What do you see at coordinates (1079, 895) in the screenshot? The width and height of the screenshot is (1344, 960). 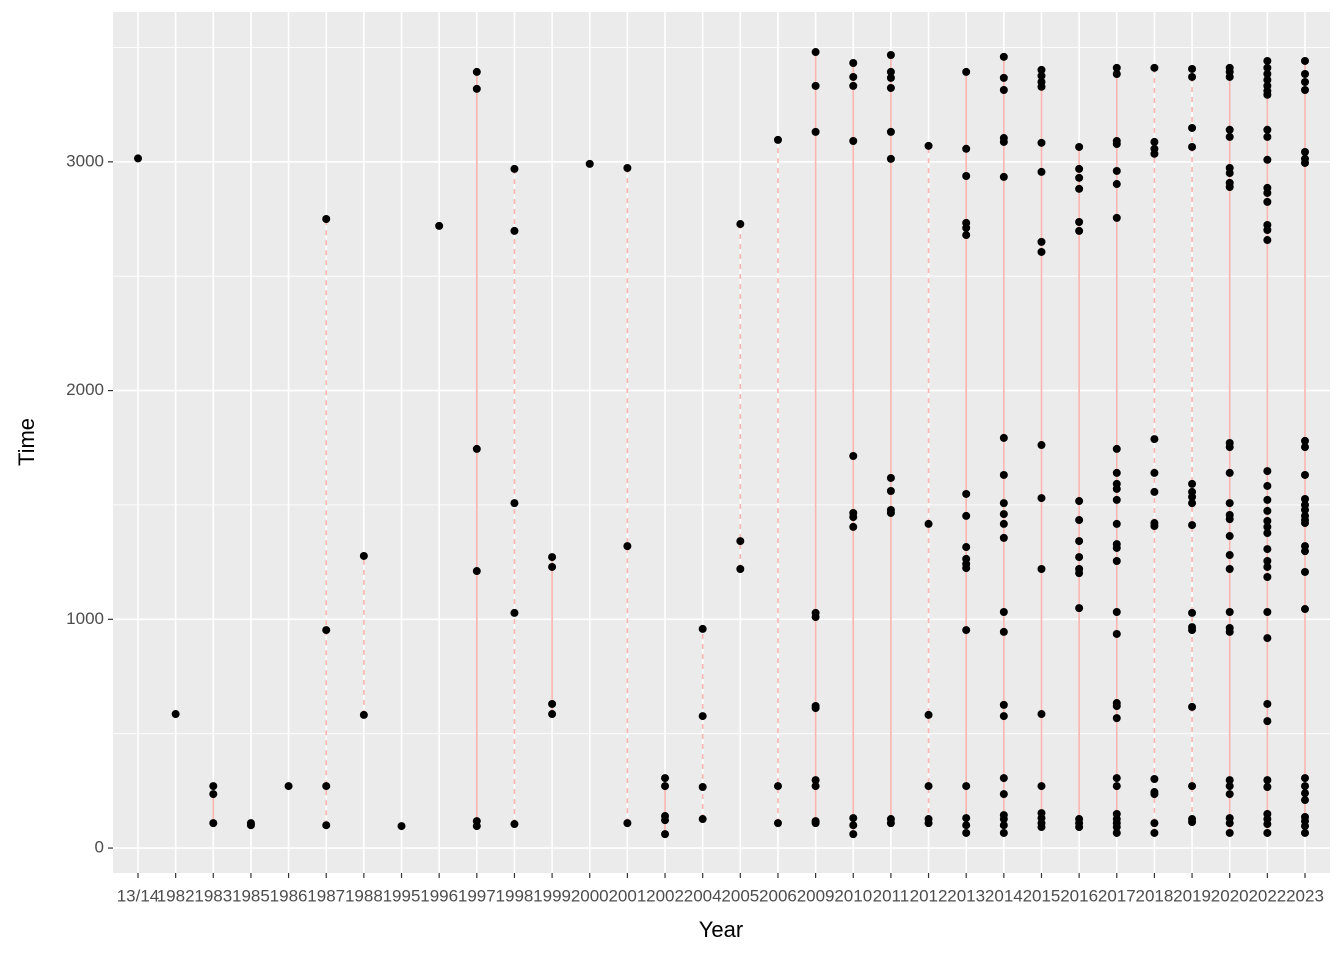 I see `x-tick-label: 2016` at bounding box center [1079, 895].